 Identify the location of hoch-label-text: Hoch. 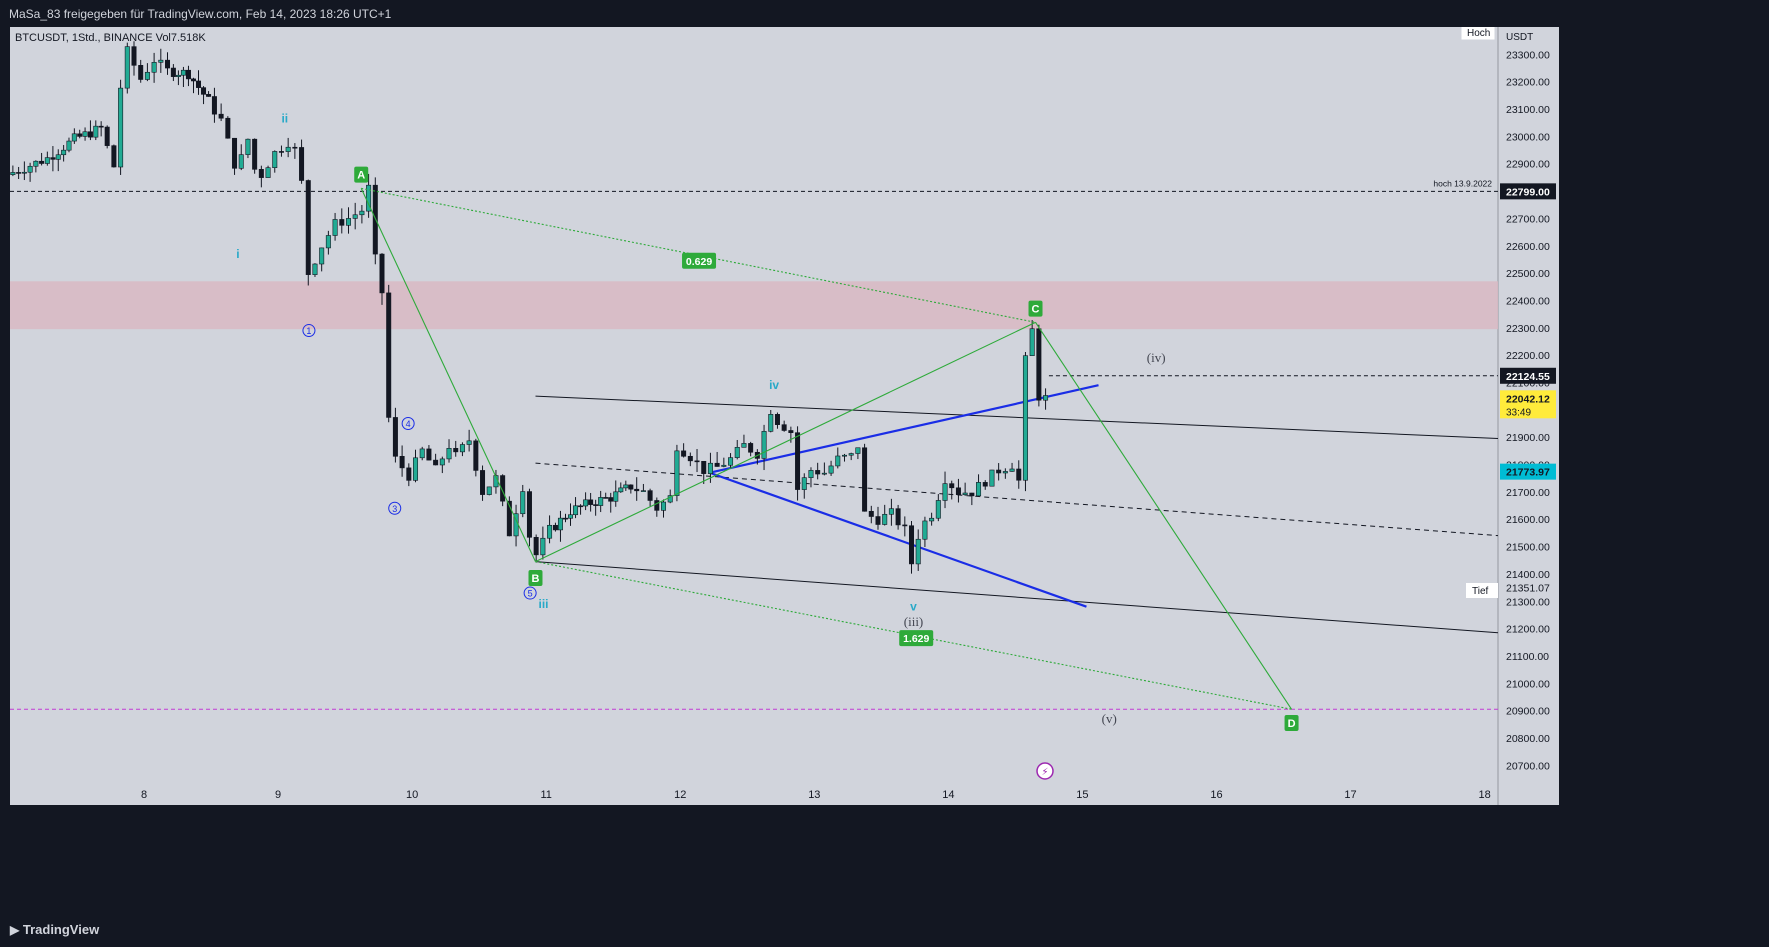
(1478, 33).